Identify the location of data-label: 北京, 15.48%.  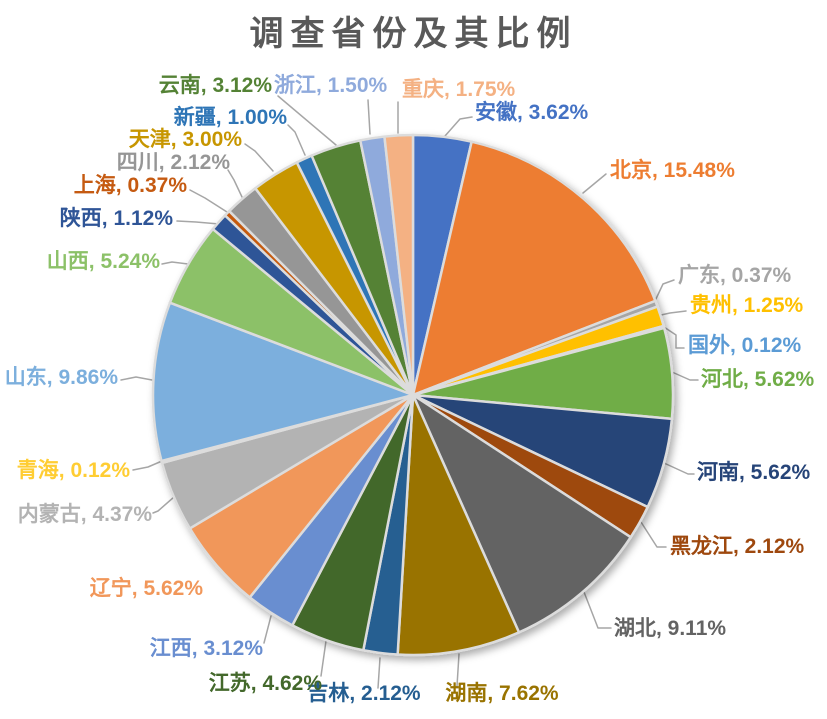
(672, 170).